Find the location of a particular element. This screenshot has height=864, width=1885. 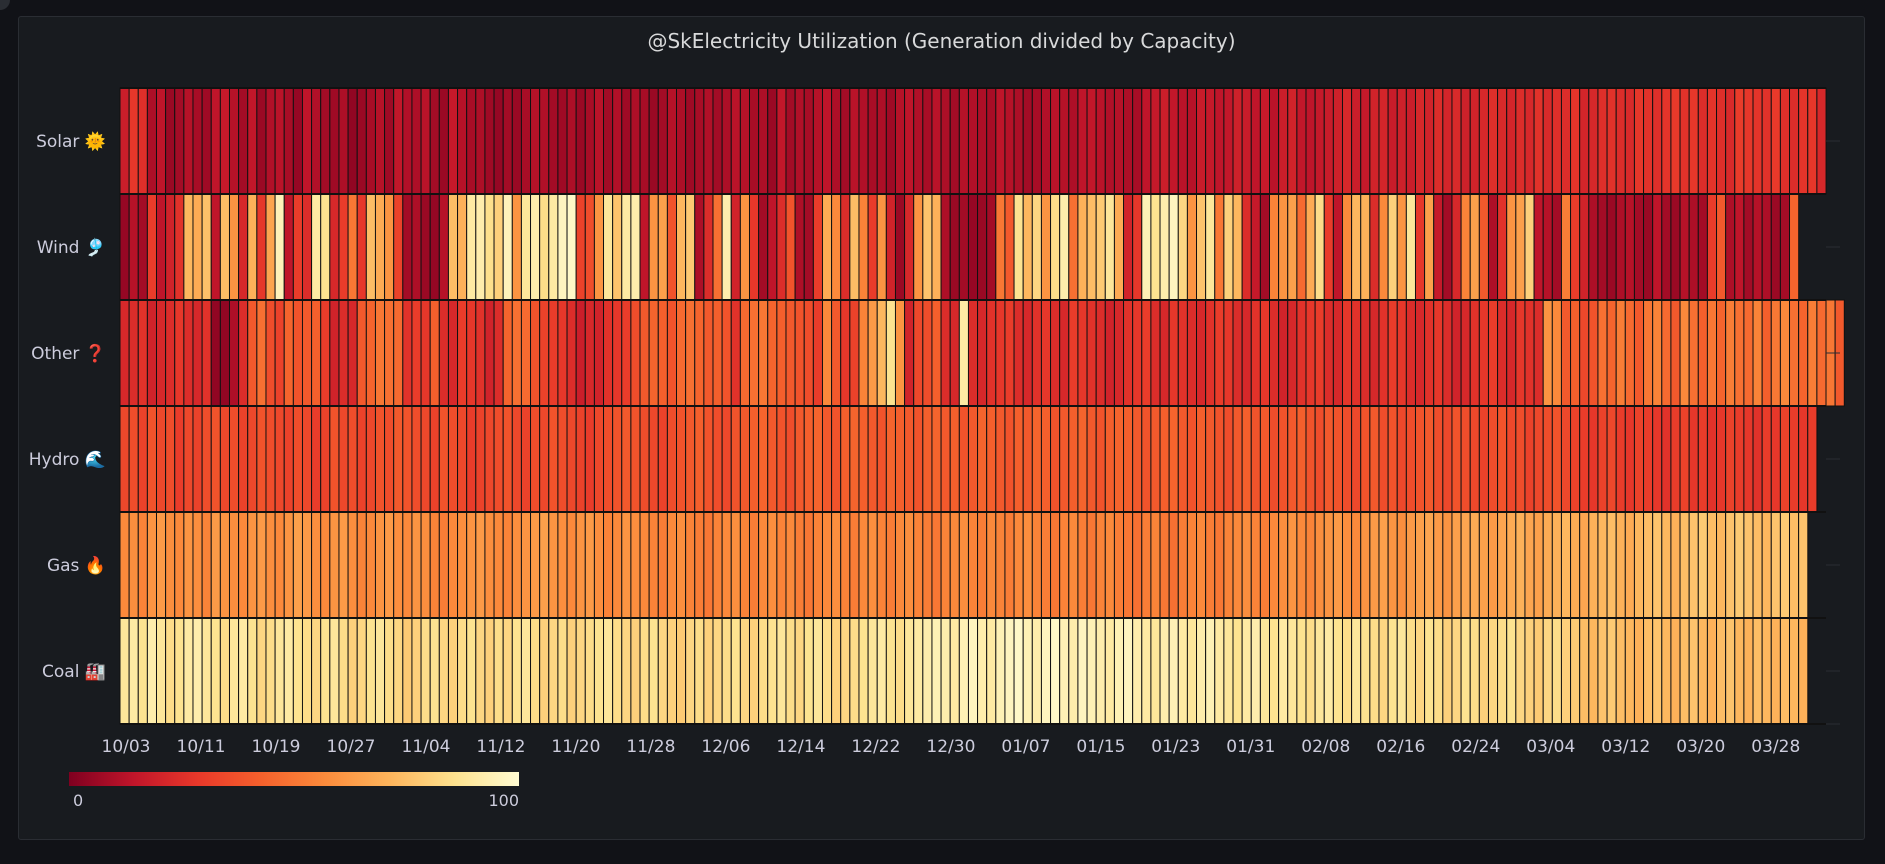

y-axis-label: Wind 🎐 is located at coordinates (71, 247).